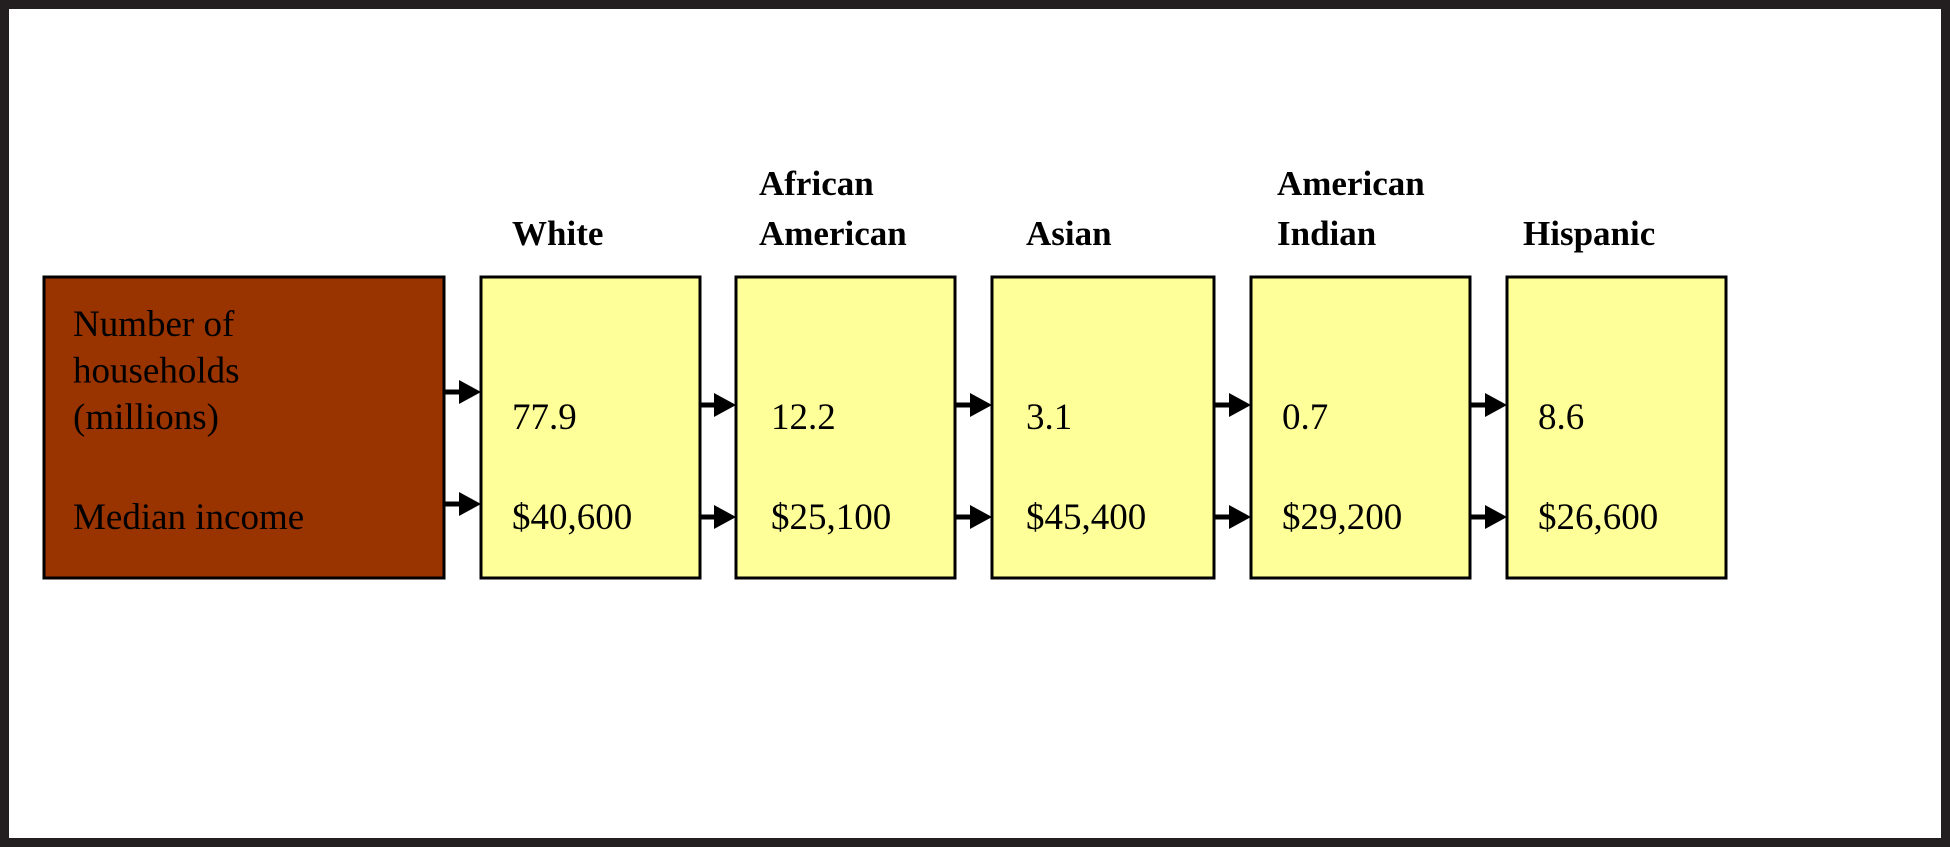  Describe the element at coordinates (1049, 417) in the screenshot. I see `households-value: 3.1` at that location.